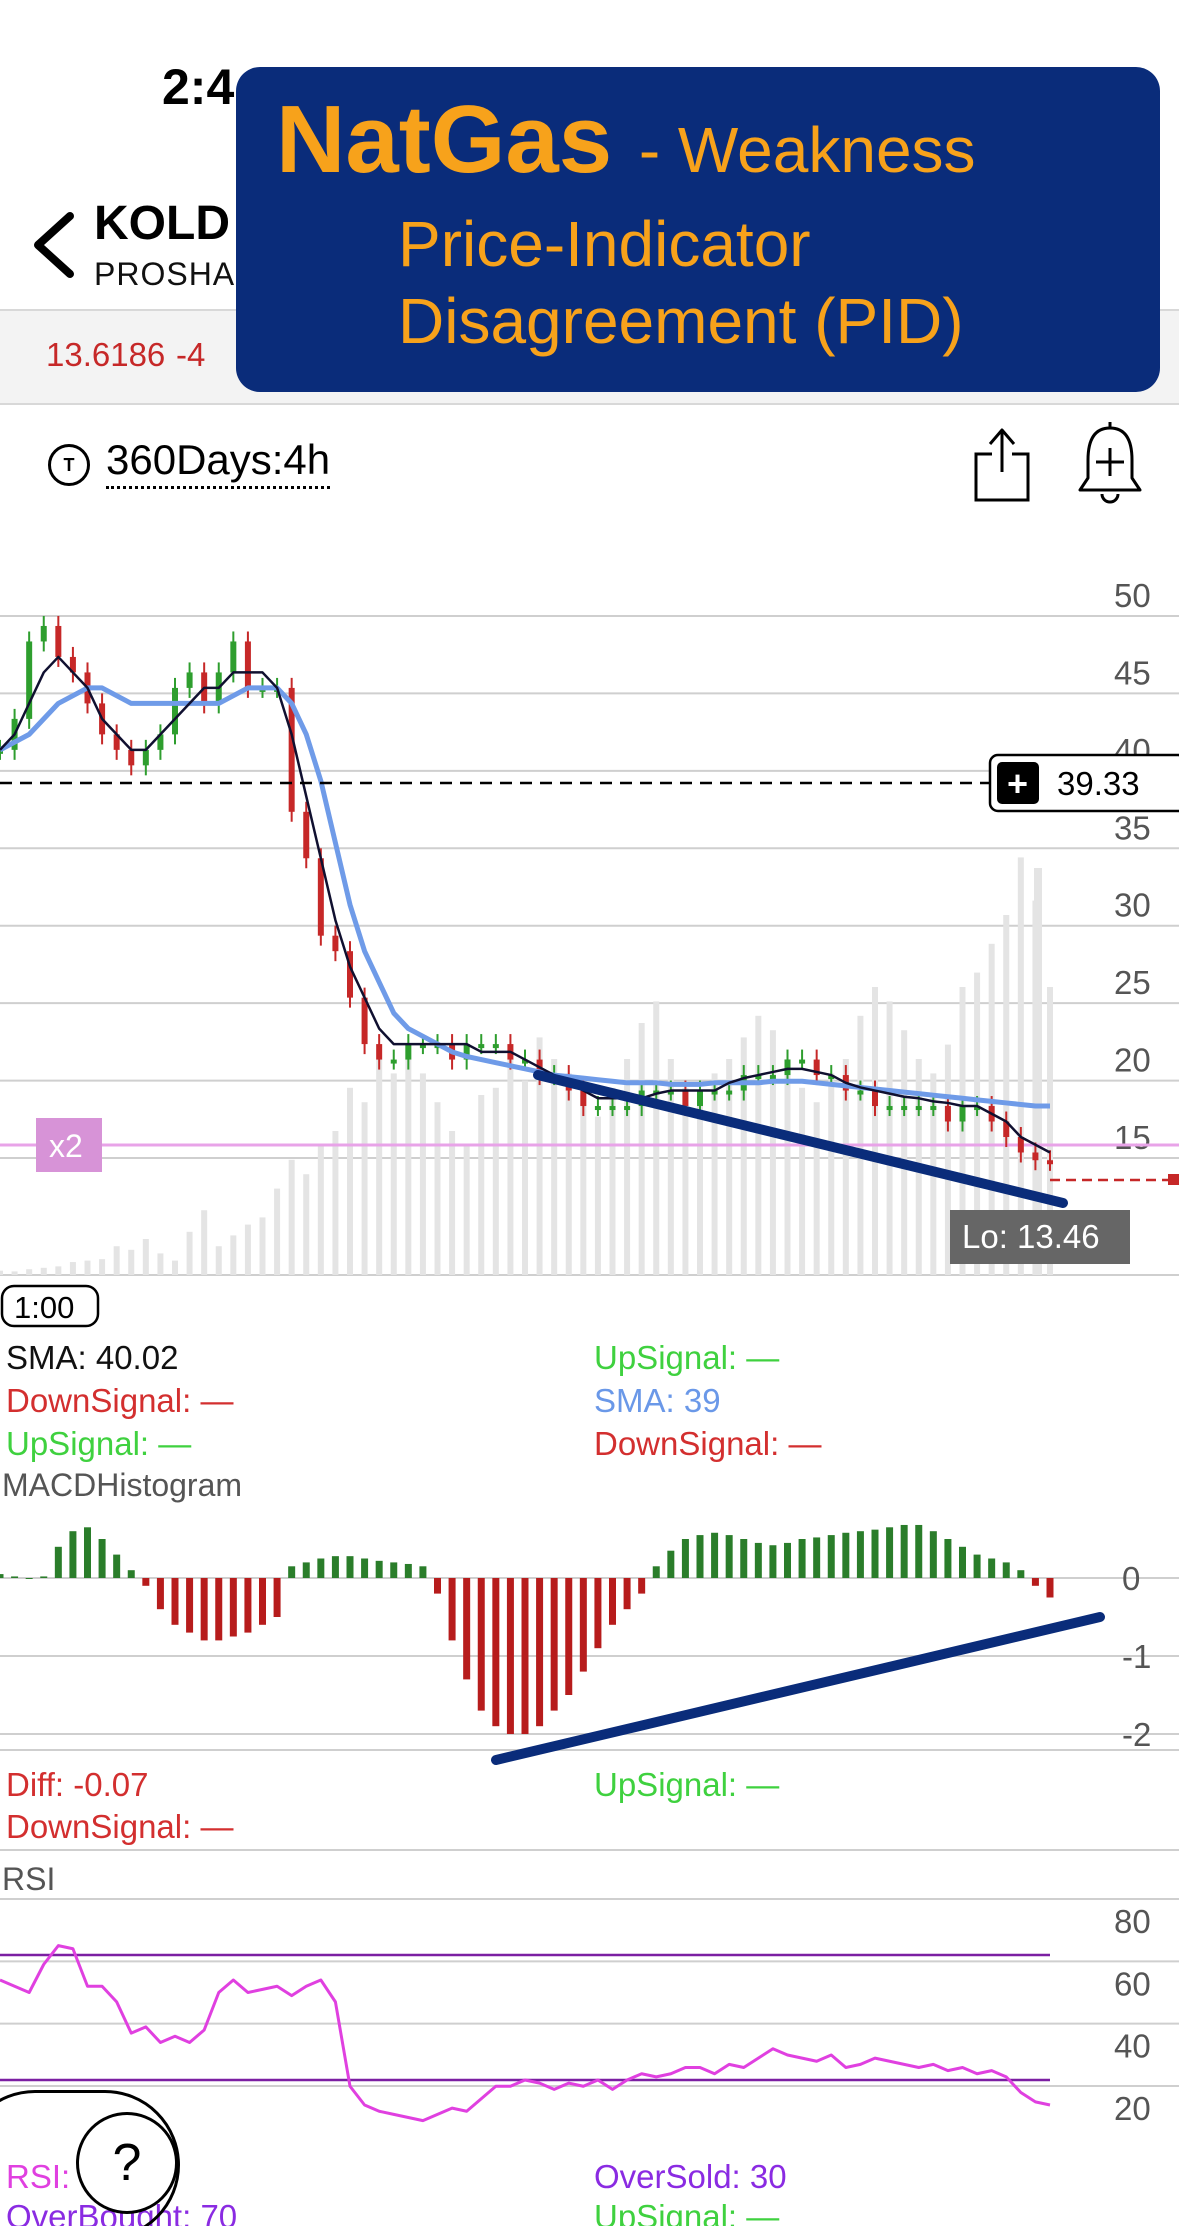 The height and width of the screenshot is (2226, 1179). Describe the element at coordinates (690, 2176) in the screenshot. I see `rsi-oversold-label: OverSold: 30` at that location.